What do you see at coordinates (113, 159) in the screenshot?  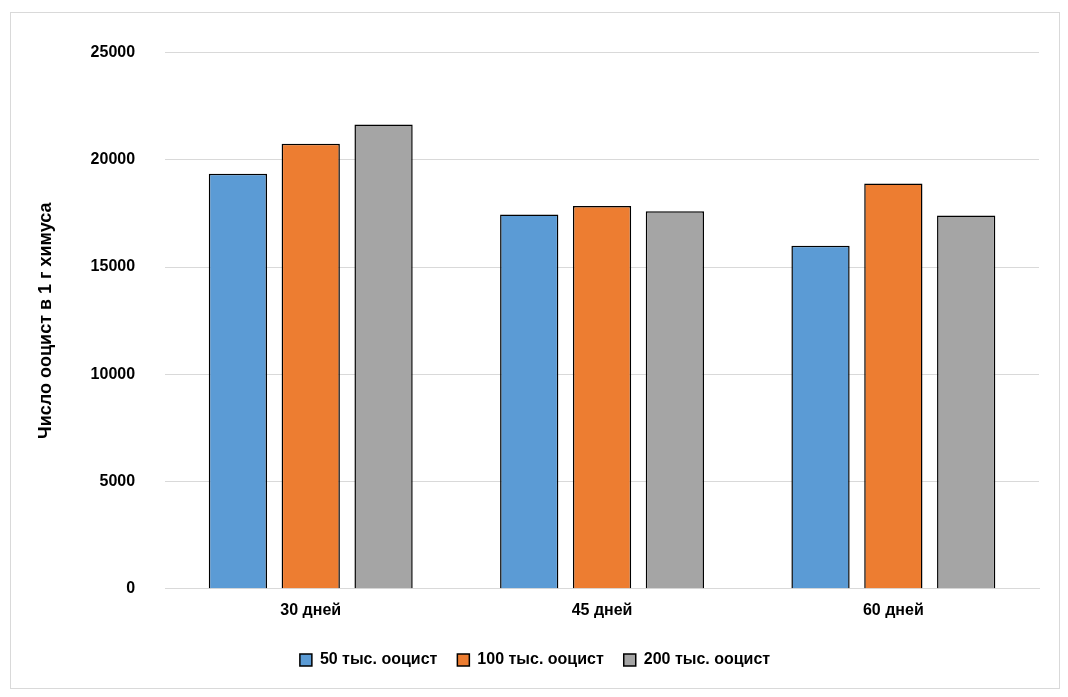 I see `y-tick-label: 20000` at bounding box center [113, 159].